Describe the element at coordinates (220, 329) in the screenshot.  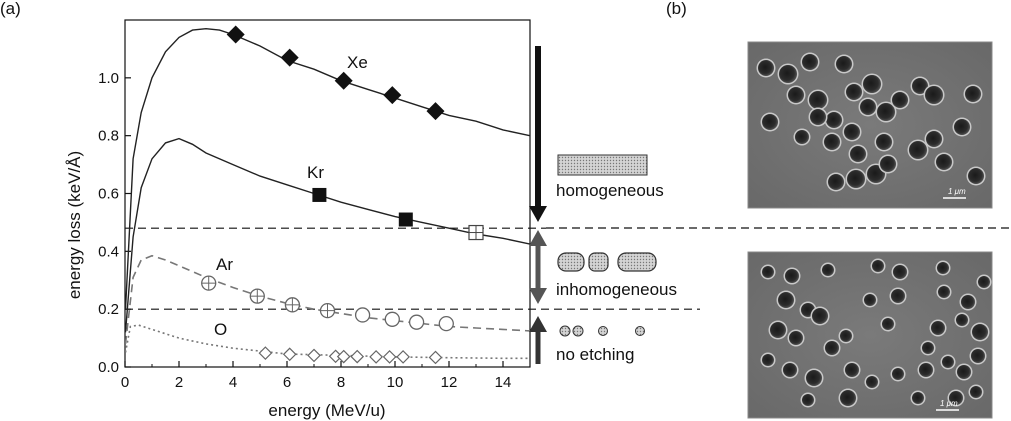
I see `series-label-o: O` at that location.